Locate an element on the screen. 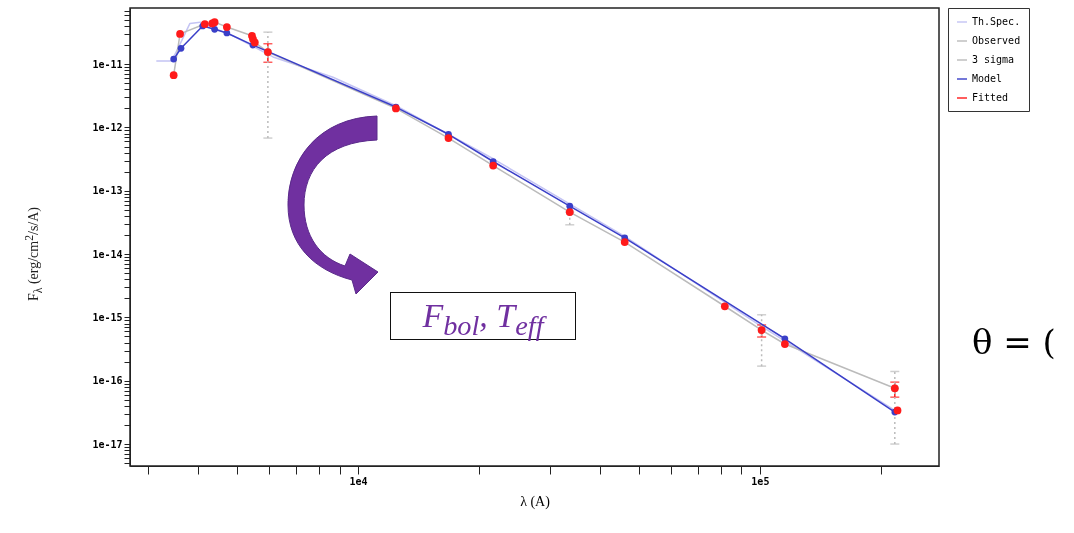 Image resolution: width=1074 pixels, height=533 pixels. y-tick-label: 1e-17 is located at coordinates (107, 444).